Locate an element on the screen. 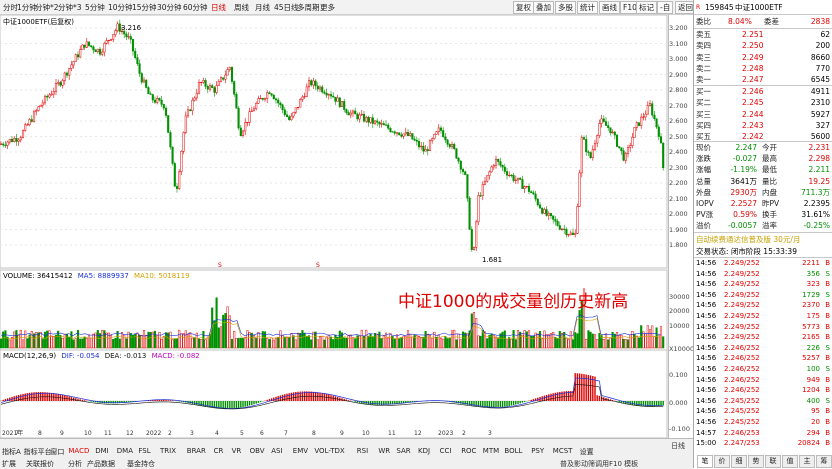  indicator-tab-15: RSI is located at coordinates (362, 451).